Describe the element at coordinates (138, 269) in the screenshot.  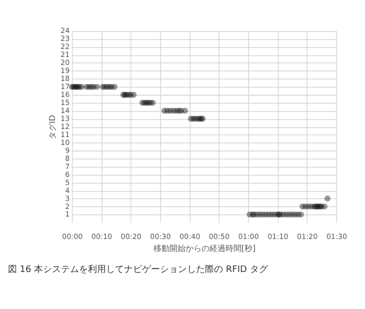
I see `caption: 図 16 本システムを利用してナビゲーションした際の RFID タグ` at that location.